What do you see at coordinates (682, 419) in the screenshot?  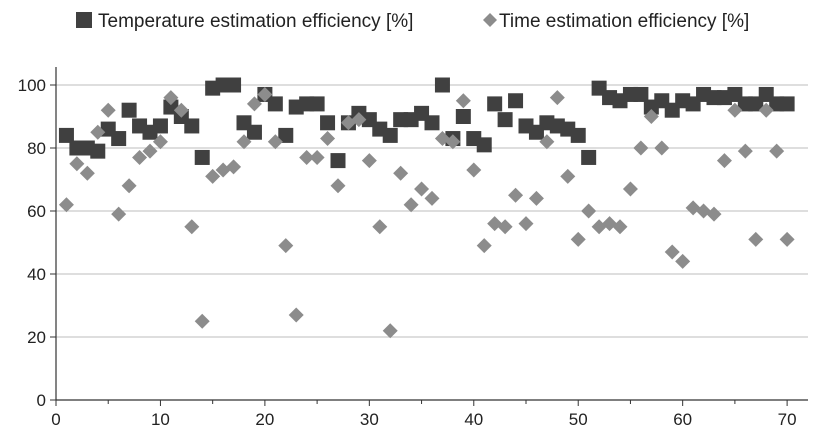 I see `x-tick-label: 60` at bounding box center [682, 419].